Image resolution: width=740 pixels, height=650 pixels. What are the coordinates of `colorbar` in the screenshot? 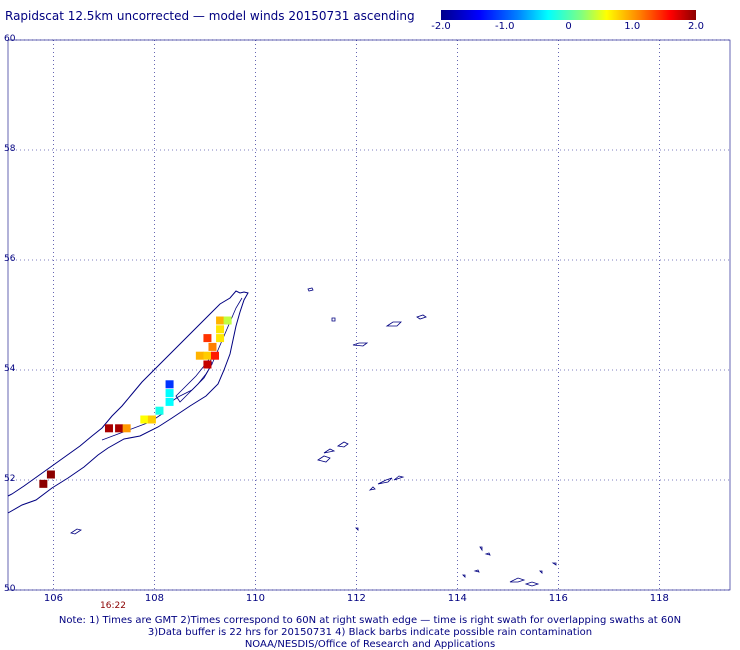 It's located at (568, 15).